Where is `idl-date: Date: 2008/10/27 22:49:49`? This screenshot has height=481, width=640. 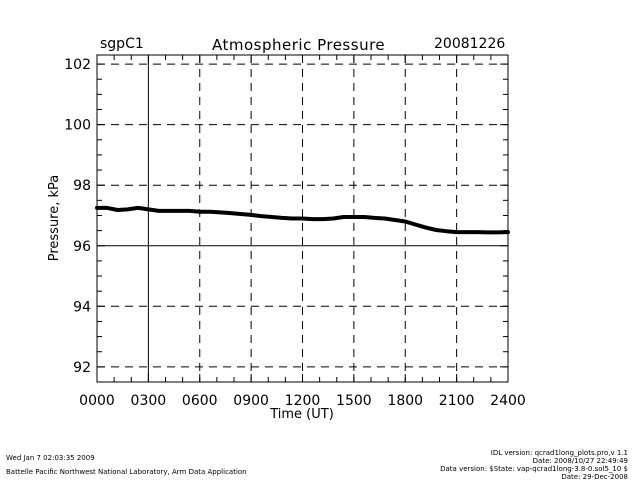
idl-date: Date: 2008/10/27 22:49:49 is located at coordinates (580, 461).